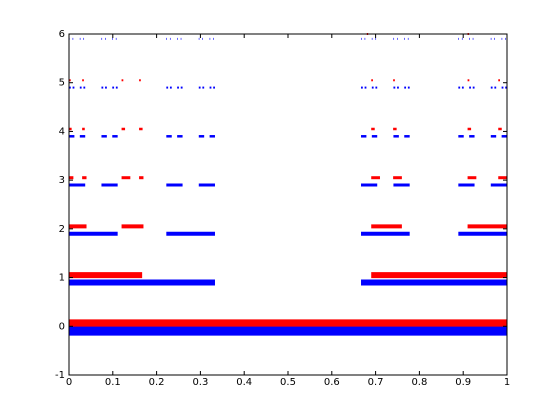 This screenshot has height=420, width=560. Describe the element at coordinates (200, 382) in the screenshot. I see `x-tick-label: 0.3` at that location.